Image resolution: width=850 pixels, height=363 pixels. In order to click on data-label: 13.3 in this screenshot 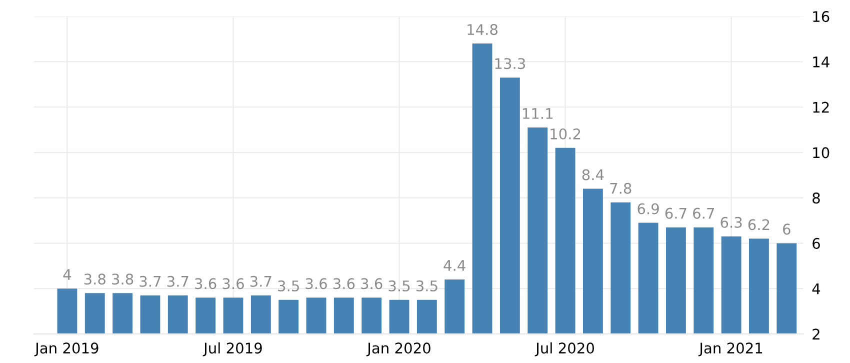, I will do `click(510, 64)`.